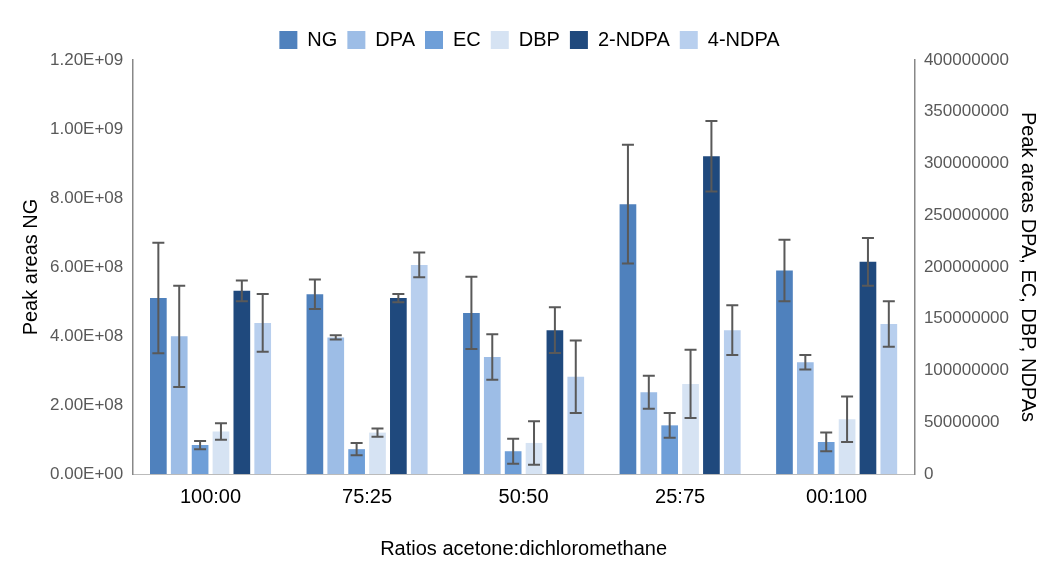  Describe the element at coordinates (87, 335) in the screenshot. I see `y-tick-label: 4.00E+08` at that location.